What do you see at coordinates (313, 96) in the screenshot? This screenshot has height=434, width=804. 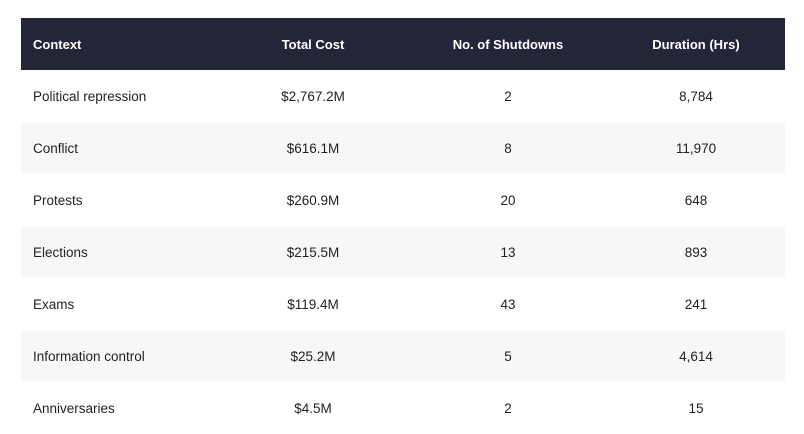 I see `cell-total-cost: $2,767.2M` at bounding box center [313, 96].